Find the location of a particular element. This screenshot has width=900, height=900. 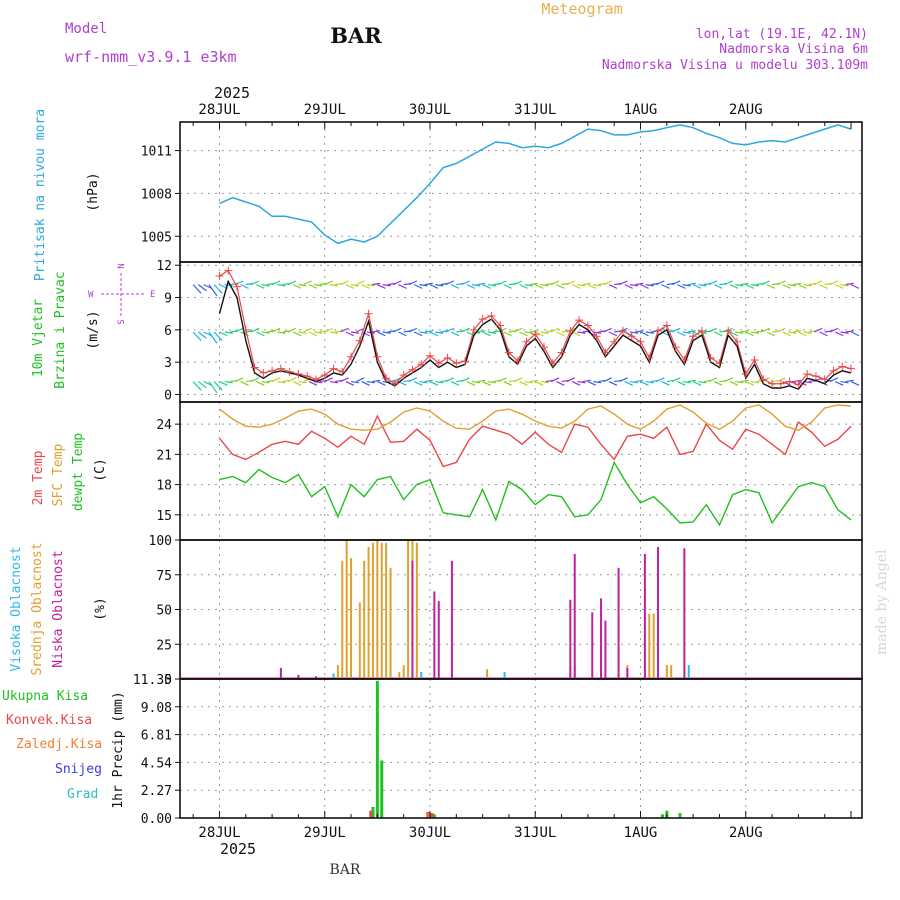

precip-bar is located at coordinates (434, 816).